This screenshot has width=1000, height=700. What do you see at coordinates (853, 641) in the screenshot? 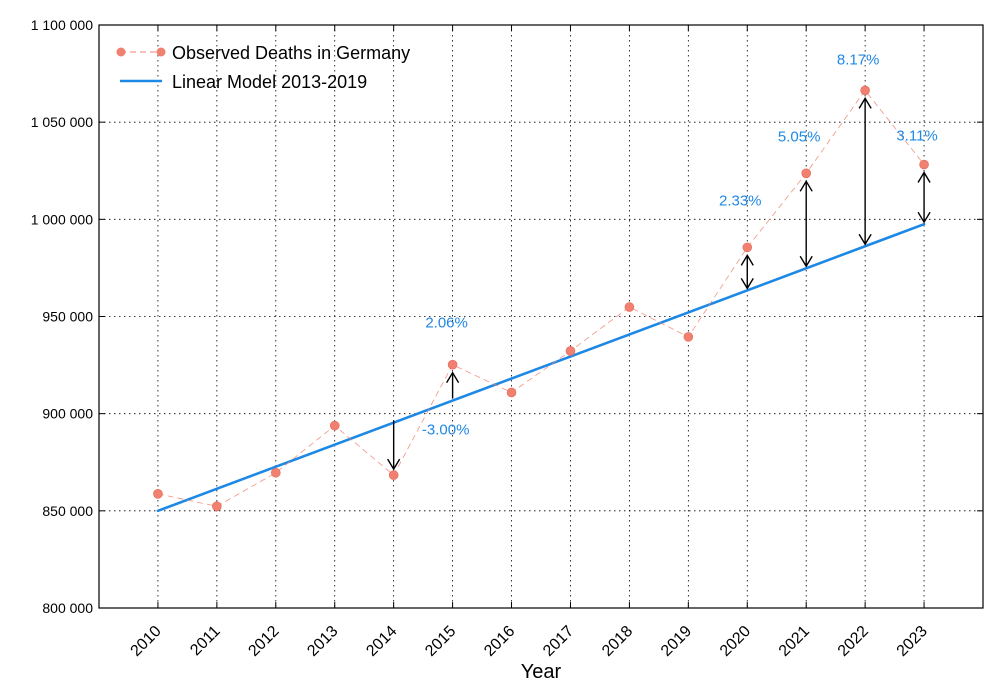
I see `x-tick-label: 2022` at bounding box center [853, 641].